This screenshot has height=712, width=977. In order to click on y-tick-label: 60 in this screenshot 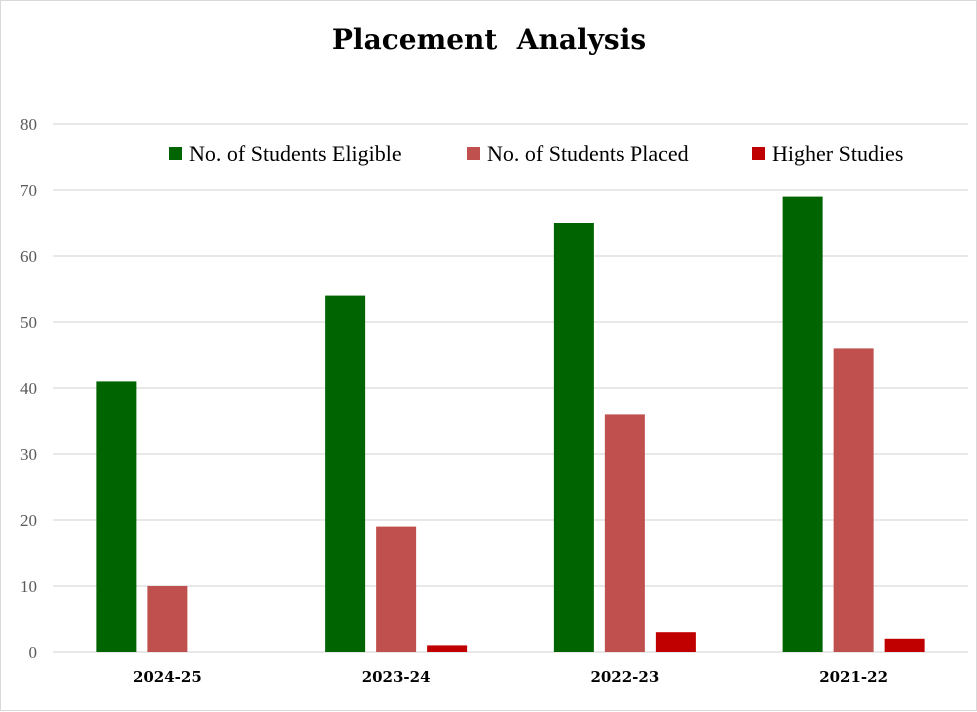, I will do `click(28, 256)`.